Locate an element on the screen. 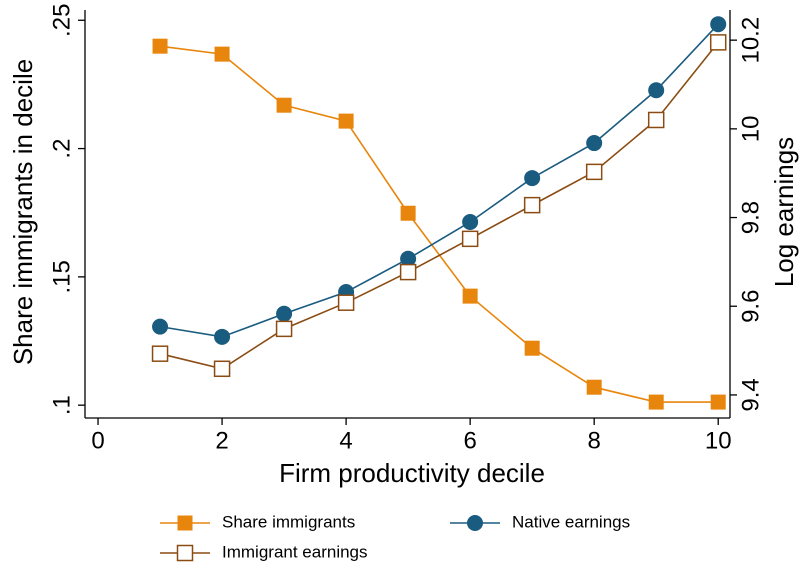 The image size is (803, 570). y-axis-label: Share immigrants in decile is located at coordinates (23, 212).